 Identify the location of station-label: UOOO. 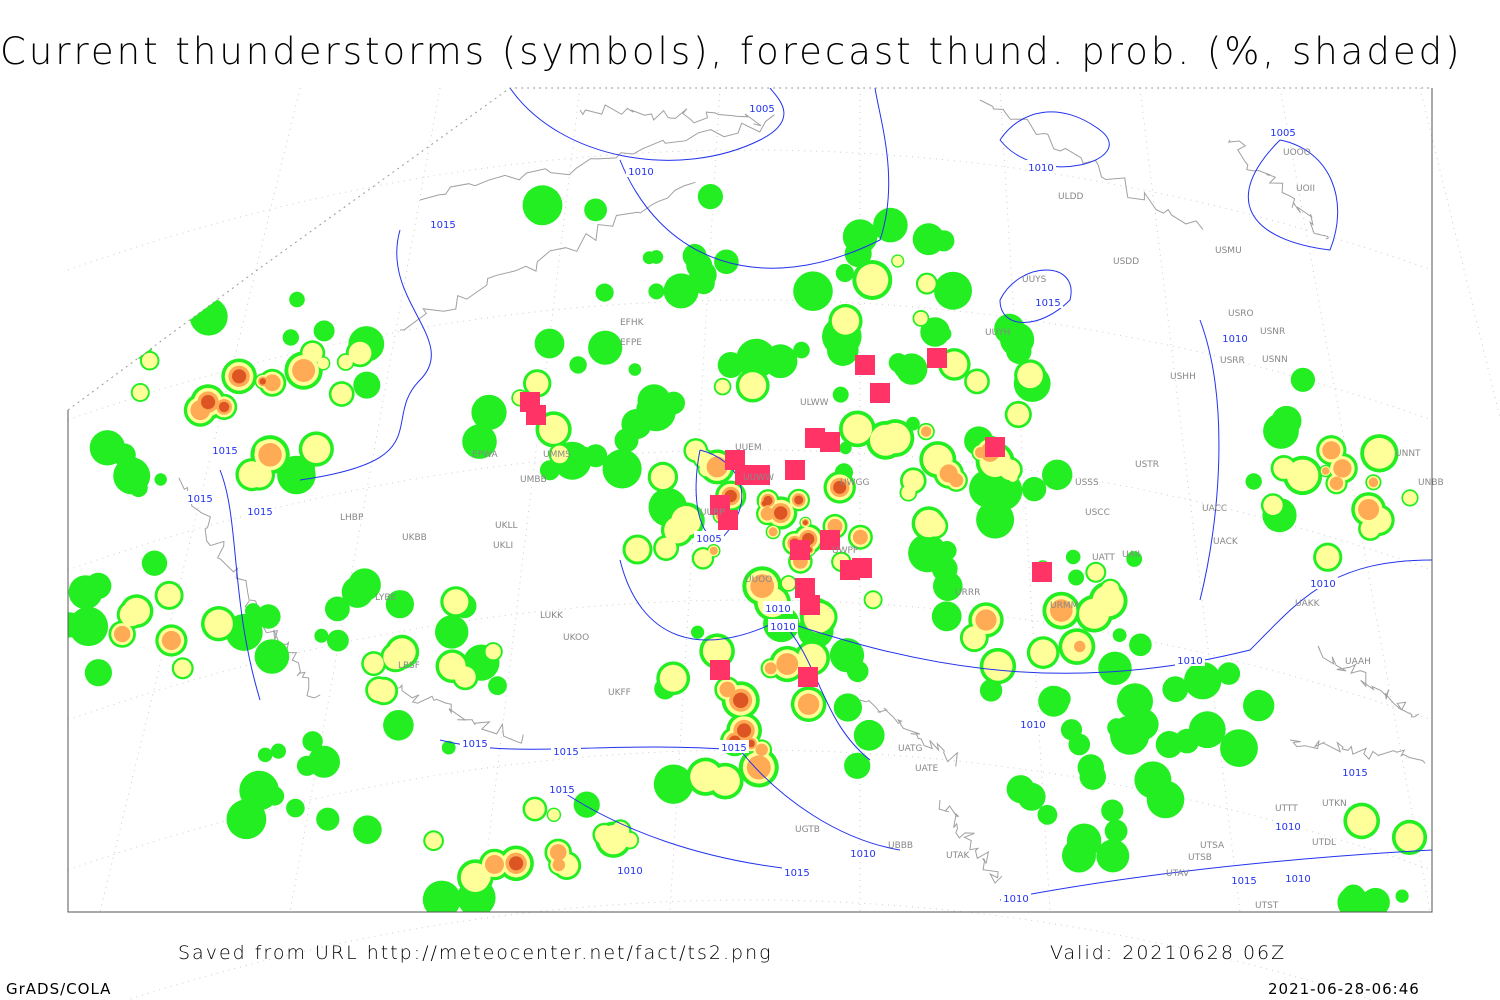
(1297, 153).